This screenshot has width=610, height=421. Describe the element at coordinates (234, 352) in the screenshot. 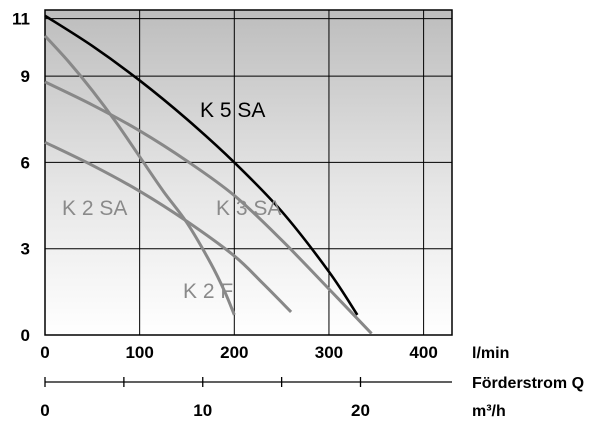

I see `x-tick-label-primary: 200` at that location.